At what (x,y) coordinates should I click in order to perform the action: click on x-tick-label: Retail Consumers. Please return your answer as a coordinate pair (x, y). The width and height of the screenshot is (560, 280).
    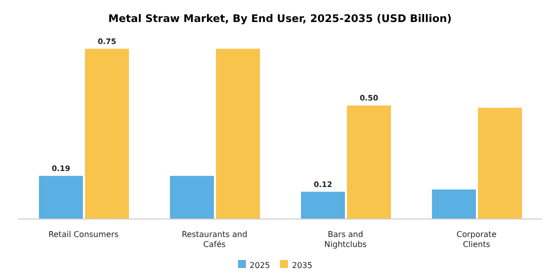
    Looking at the image, I should click on (83, 234).